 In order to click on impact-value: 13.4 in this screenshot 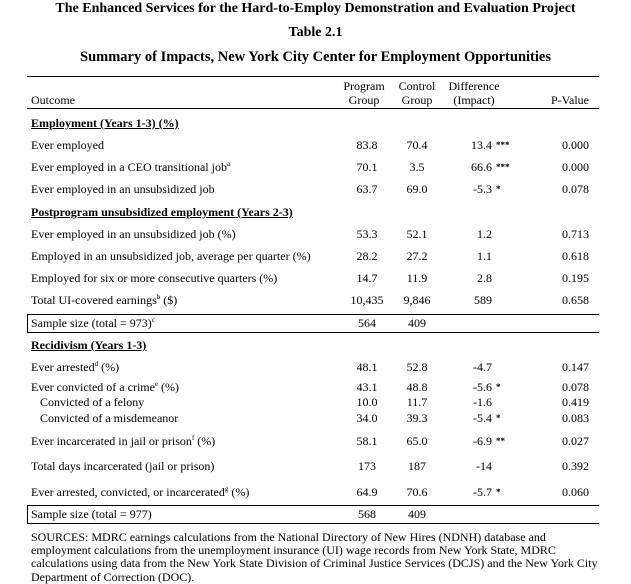, I will do `click(481, 145)`.